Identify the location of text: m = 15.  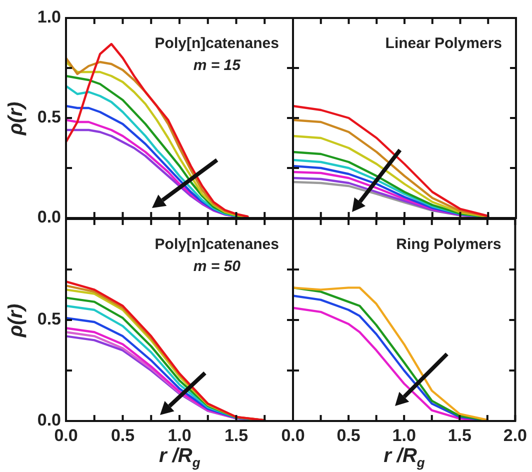
(217, 65).